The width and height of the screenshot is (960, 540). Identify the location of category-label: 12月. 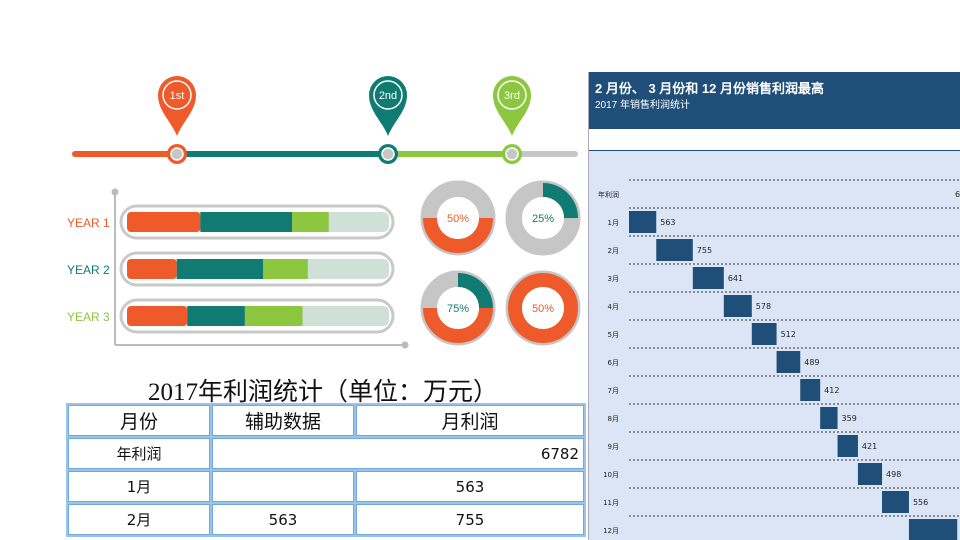
(611, 531).